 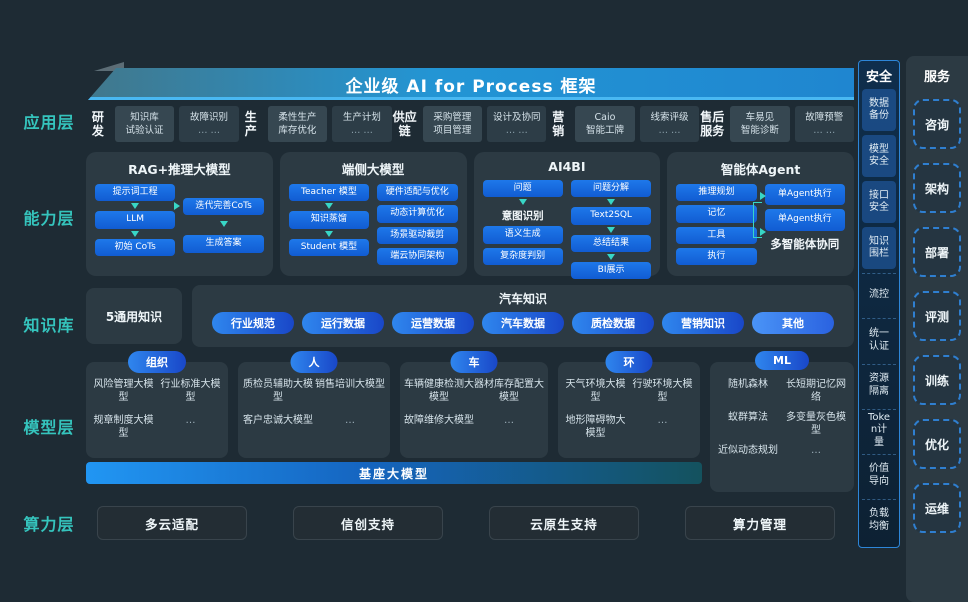 I want to click on rag-right-flow: 迭代完善CoTs 生成答案, so click(x=219, y=220).